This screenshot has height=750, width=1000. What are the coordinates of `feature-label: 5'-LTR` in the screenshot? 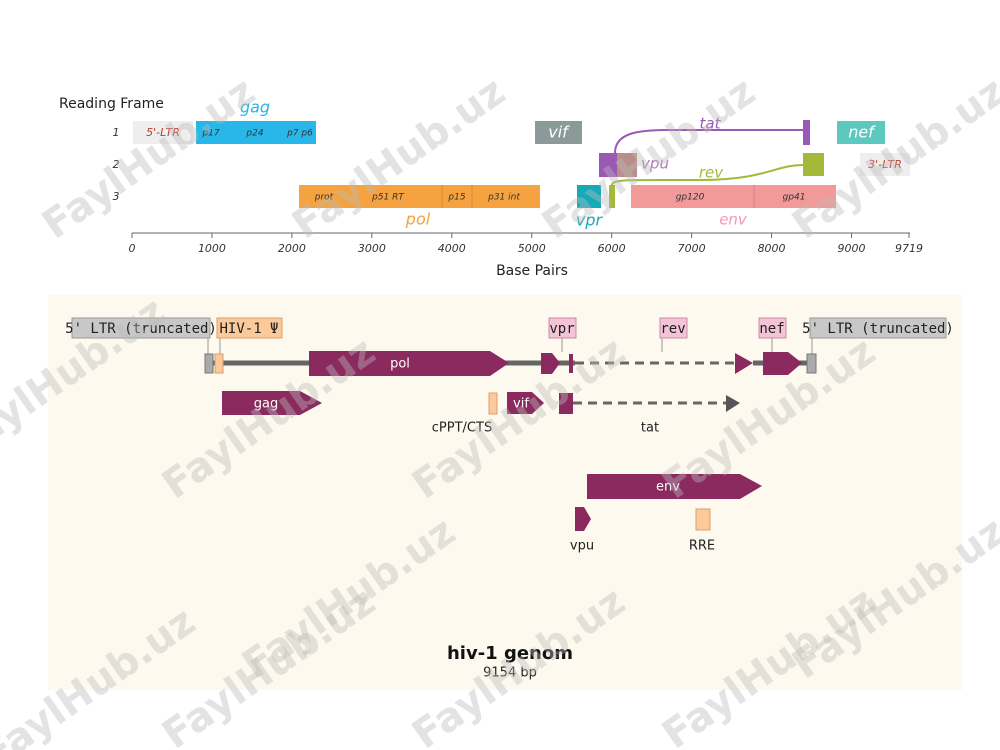 It's located at (163, 132).